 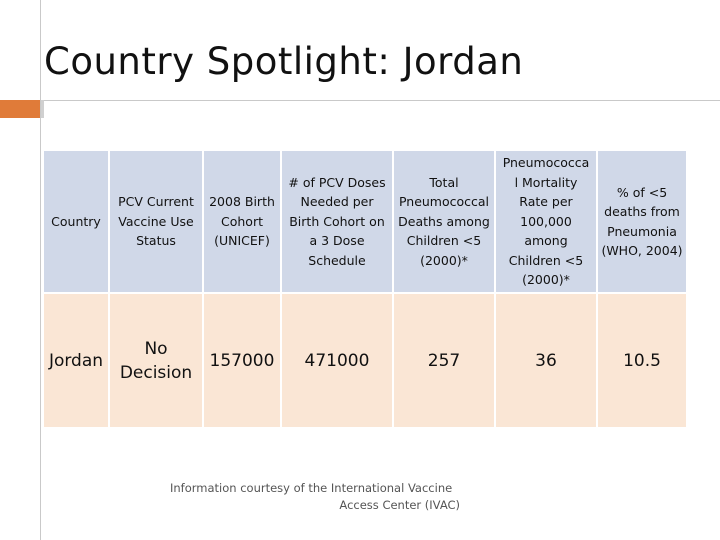 I want to click on header-pcv-status: PCV Current Vaccine Use Status, so click(x=156, y=221).